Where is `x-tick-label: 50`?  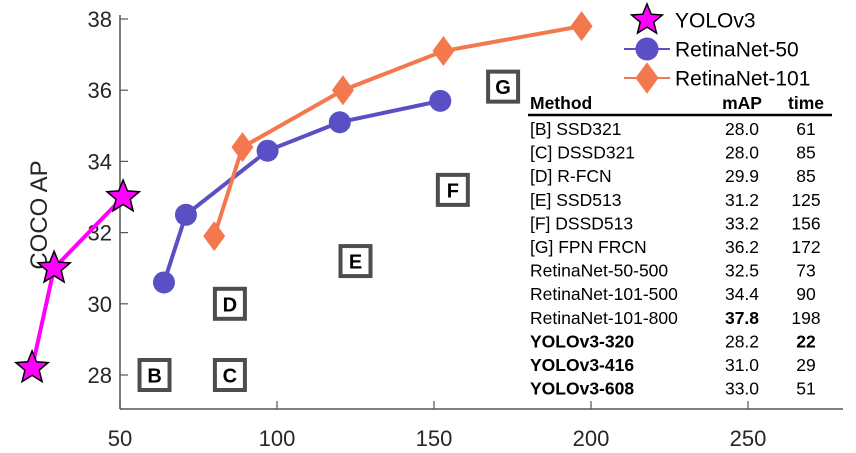 x-tick-label: 50 is located at coordinates (120, 438).